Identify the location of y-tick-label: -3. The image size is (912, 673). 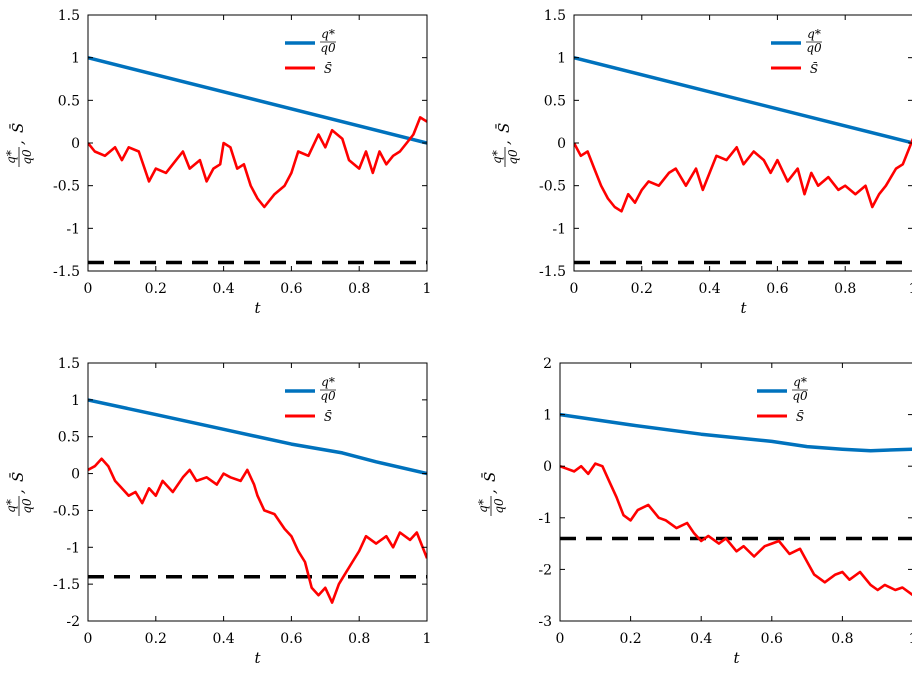
(545, 622).